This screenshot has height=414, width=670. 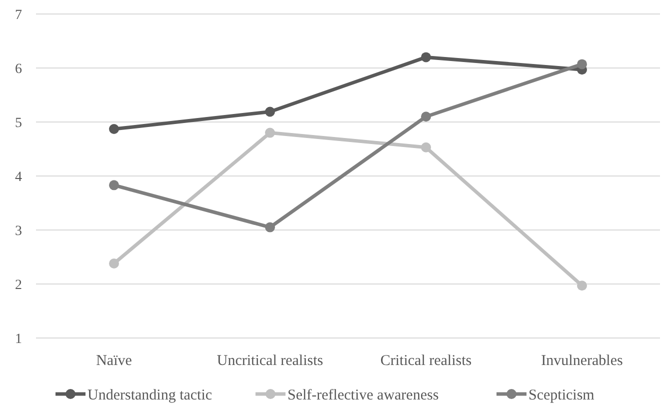 What do you see at coordinates (270, 361) in the screenshot?
I see `x-tick-label: Uncritical realists` at bounding box center [270, 361].